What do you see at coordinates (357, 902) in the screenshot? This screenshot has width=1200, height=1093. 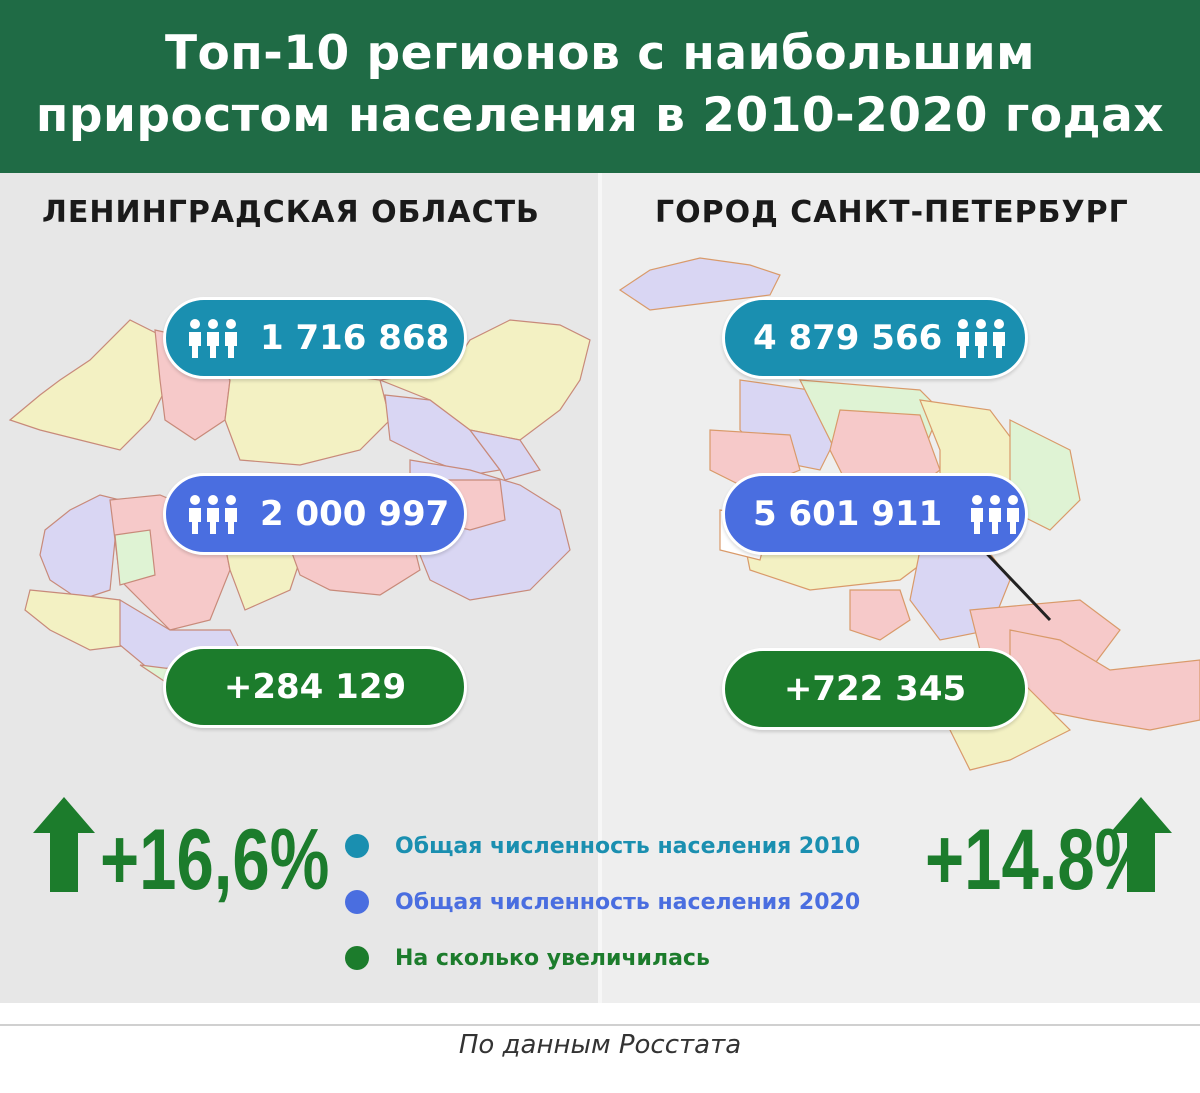 I see `legend-dot-2020` at bounding box center [357, 902].